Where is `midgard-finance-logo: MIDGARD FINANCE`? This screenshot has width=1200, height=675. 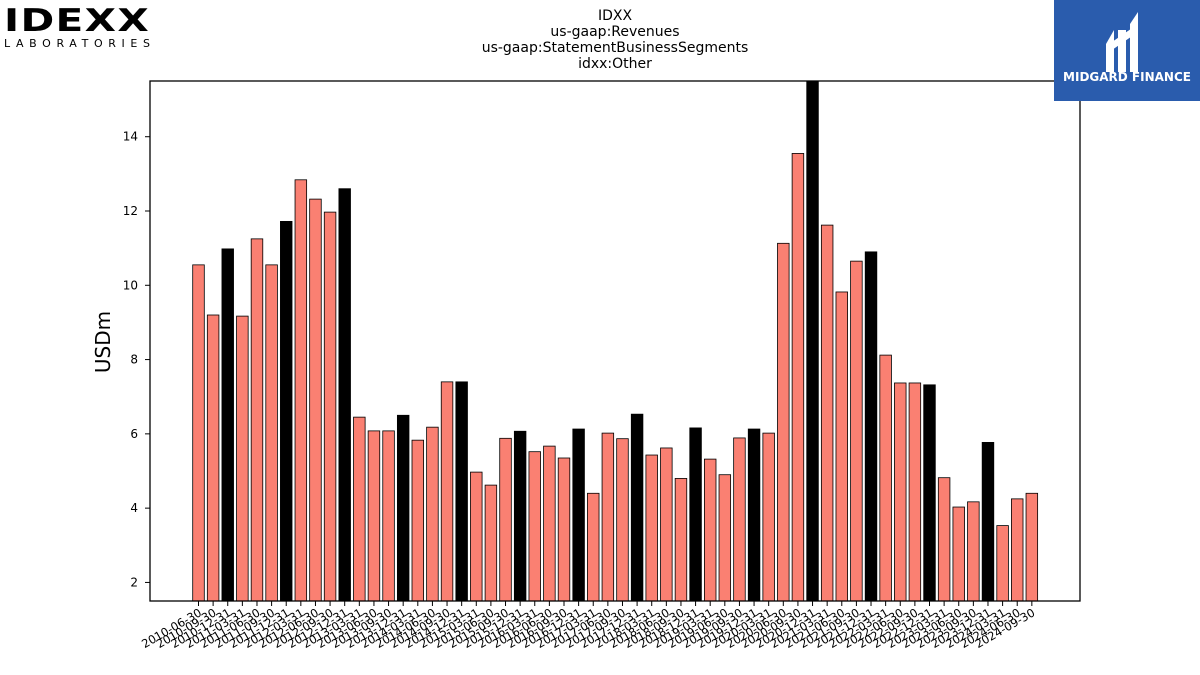
midgard-finance-logo: MIDGARD FINANCE is located at coordinates (1127, 50).